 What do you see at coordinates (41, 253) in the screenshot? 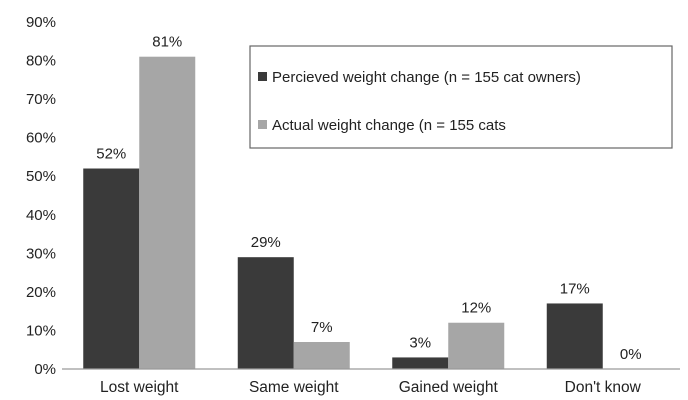
I see `y-tick-label: 30%` at bounding box center [41, 253].